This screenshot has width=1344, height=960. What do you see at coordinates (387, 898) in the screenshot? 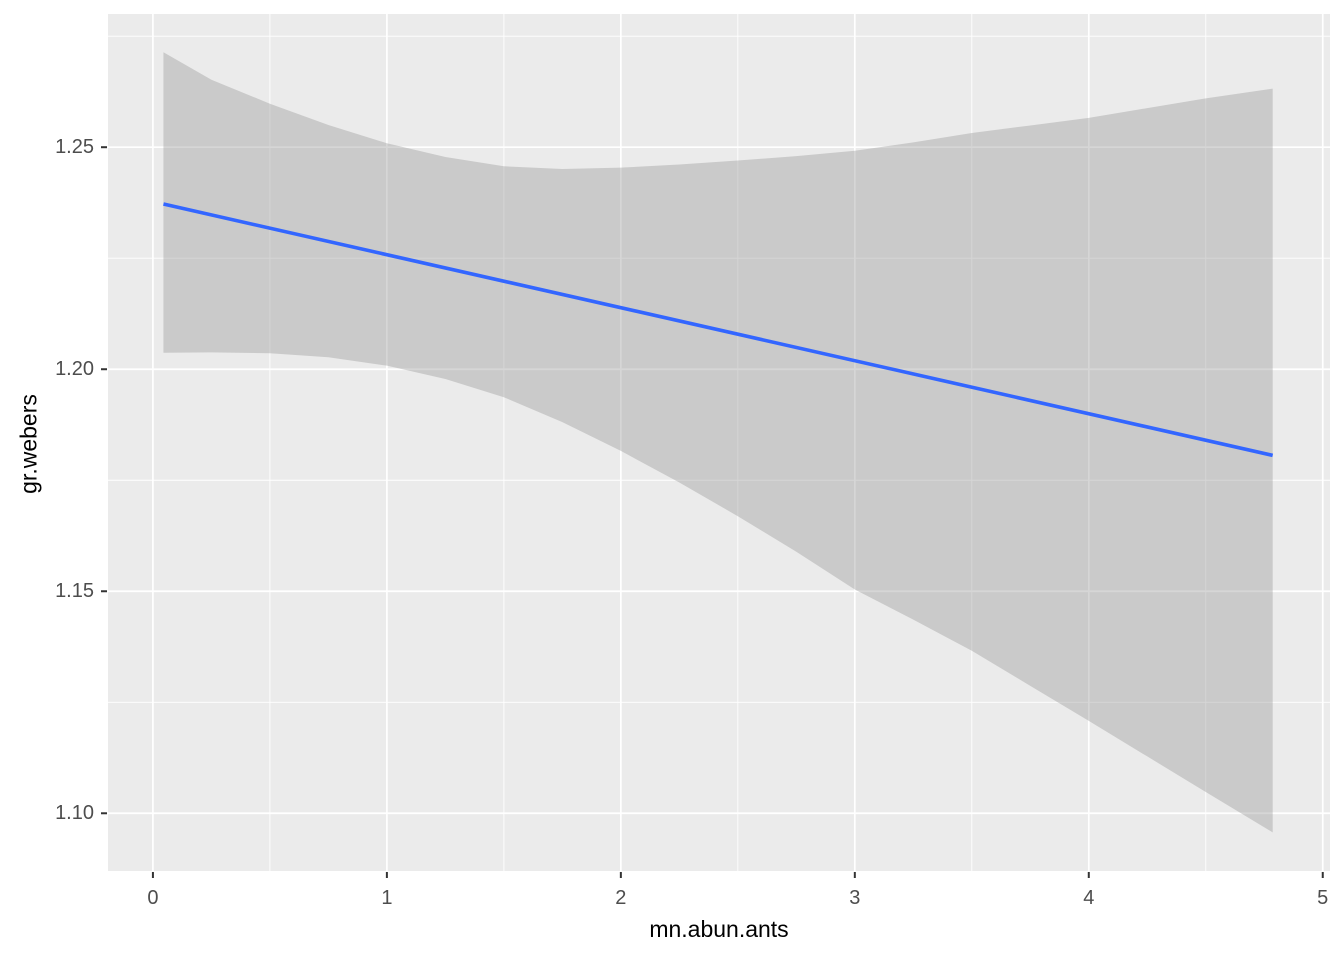
I see `x-tick-label: 1` at bounding box center [387, 898].